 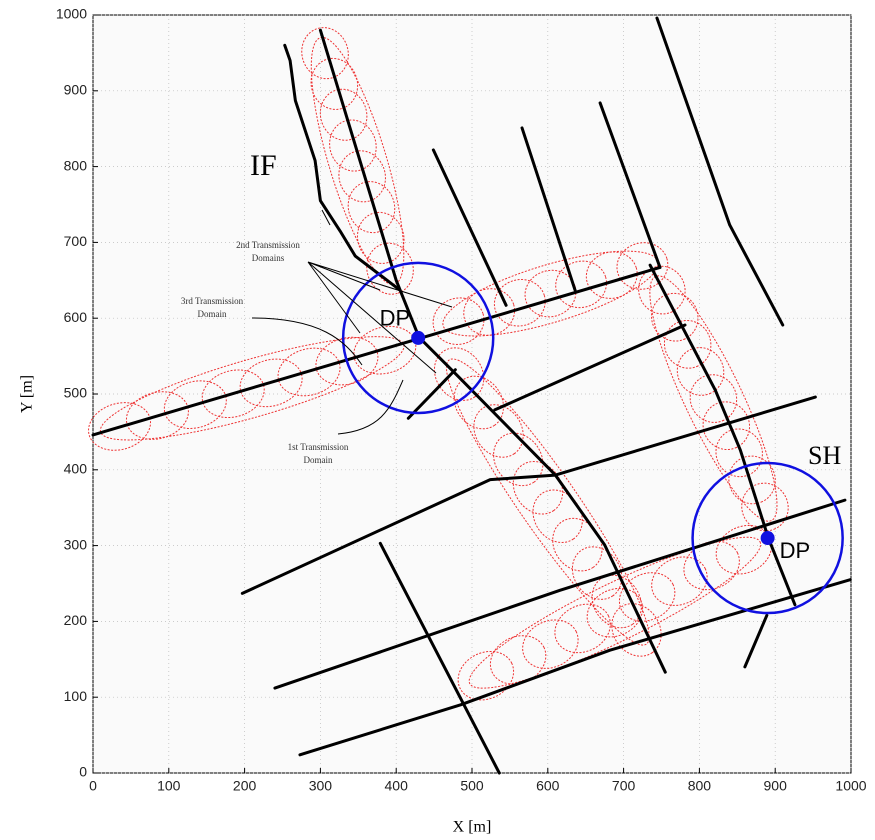 I want to click on y-tick-label: 100, so click(x=76, y=696).